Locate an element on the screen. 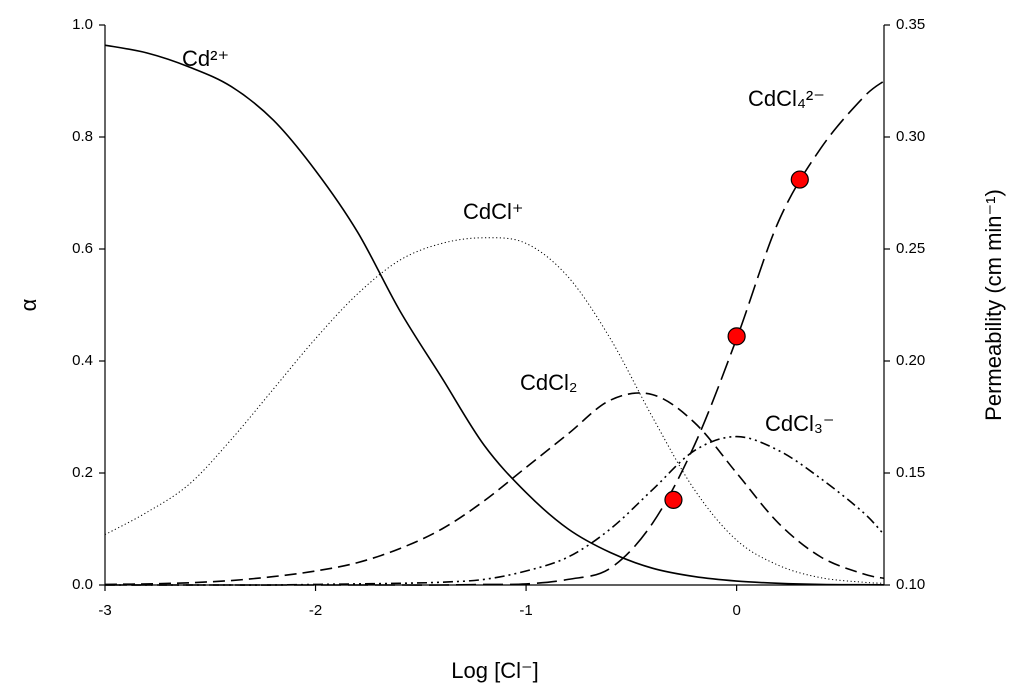 The height and width of the screenshot is (693, 1016). y2-axis-label: Permeability (cm min⁻¹) is located at coordinates (993, 305).